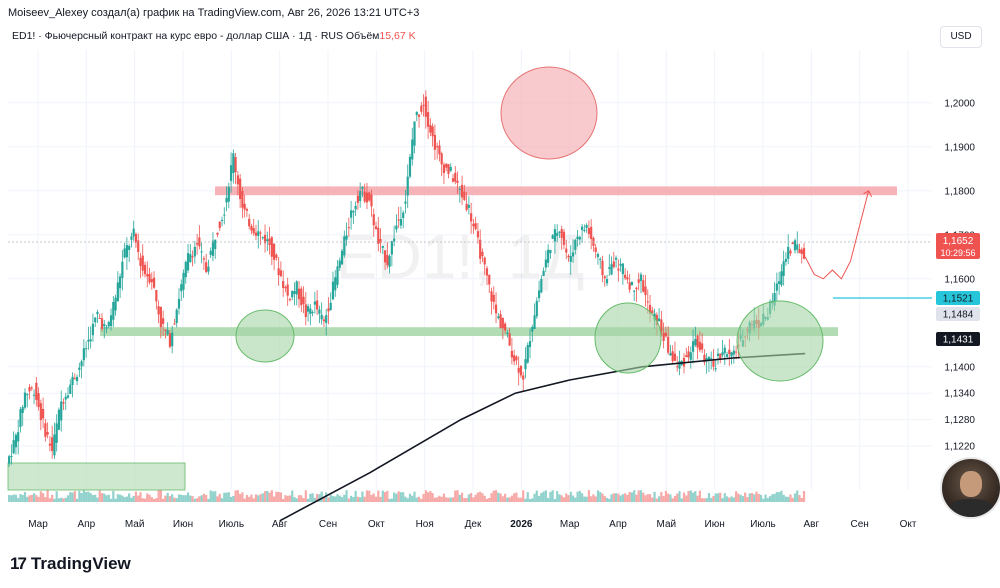 This screenshot has width=1000, height=588. Describe the element at coordinates (70, 564) in the screenshot. I see `footer-brand: 17 TradingView` at that location.